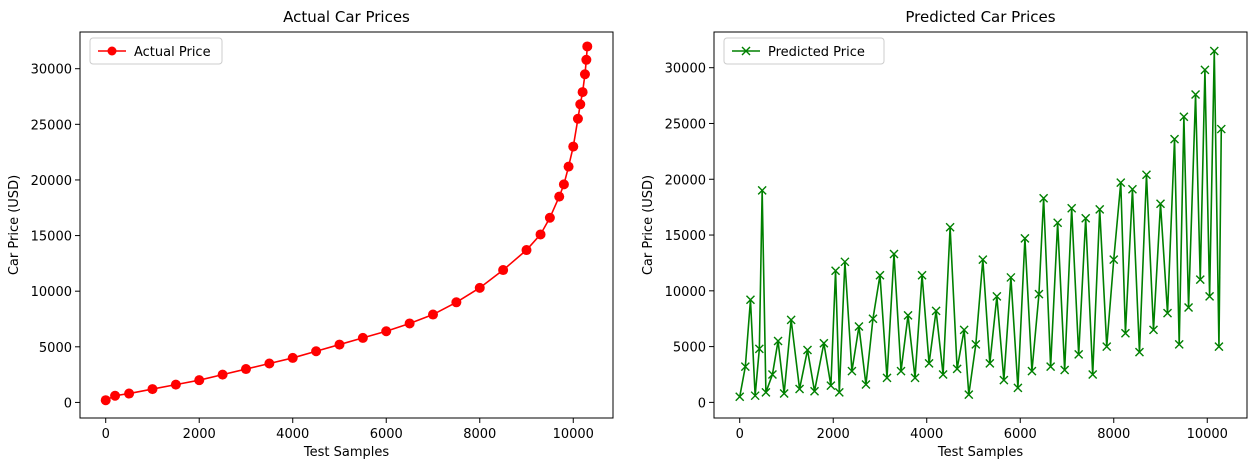  Describe the element at coordinates (156, 51) in the screenshot. I see `legend: Actual Price` at that location.